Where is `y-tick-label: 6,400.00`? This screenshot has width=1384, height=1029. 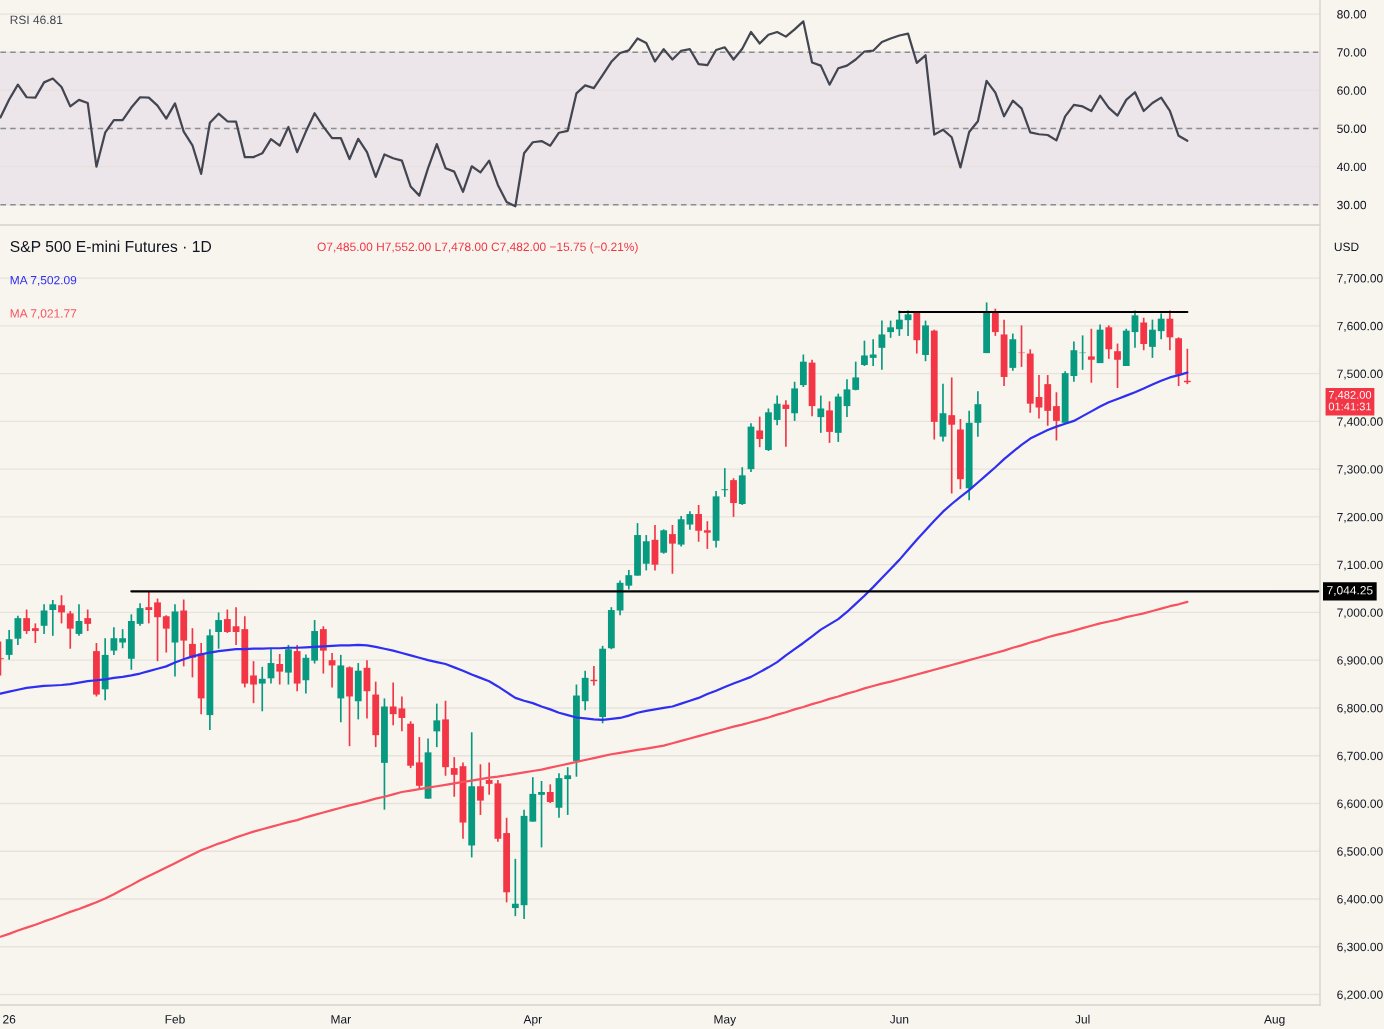 y-tick-label: 6,400.00 is located at coordinates (1360, 899).